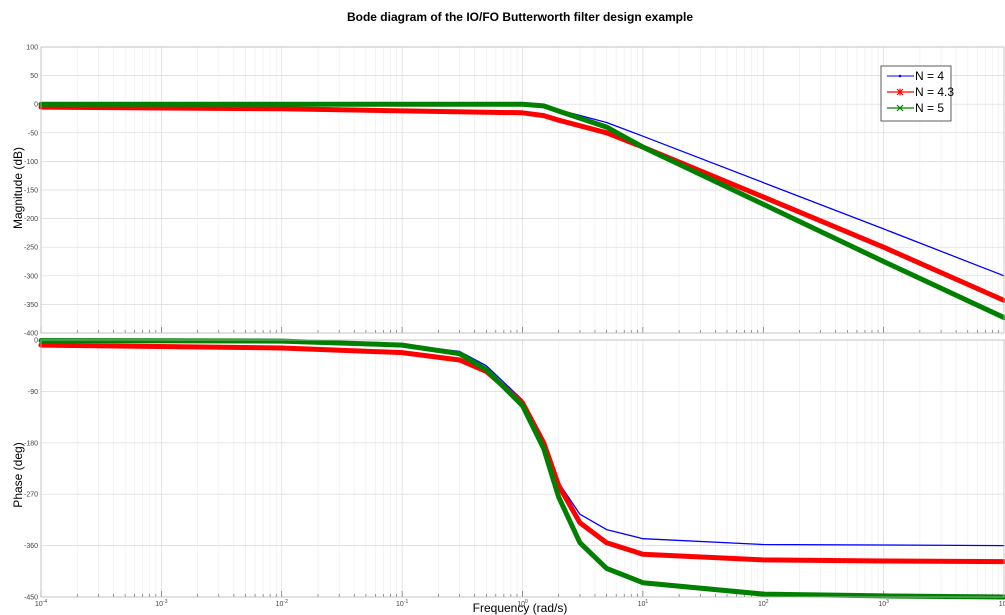 Image resolution: width=1005 pixels, height=615 pixels. I want to click on phase-y-tick-label: -90, so click(33, 392).